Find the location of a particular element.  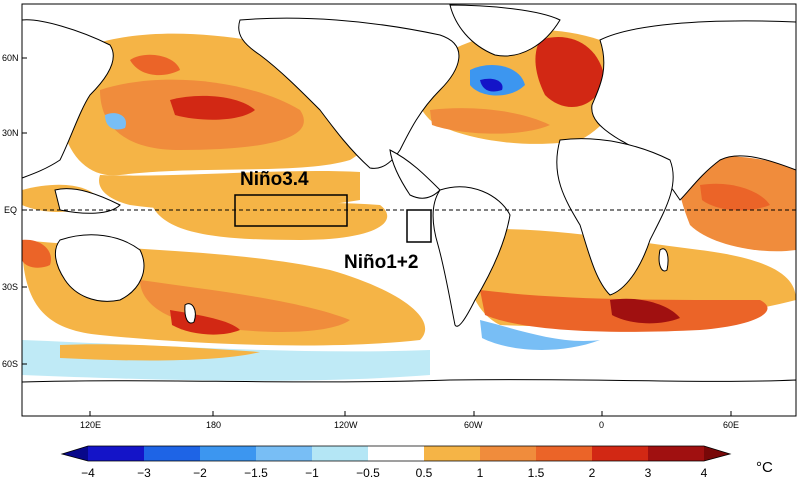

lon-tick-label: 60E is located at coordinates (731, 425).